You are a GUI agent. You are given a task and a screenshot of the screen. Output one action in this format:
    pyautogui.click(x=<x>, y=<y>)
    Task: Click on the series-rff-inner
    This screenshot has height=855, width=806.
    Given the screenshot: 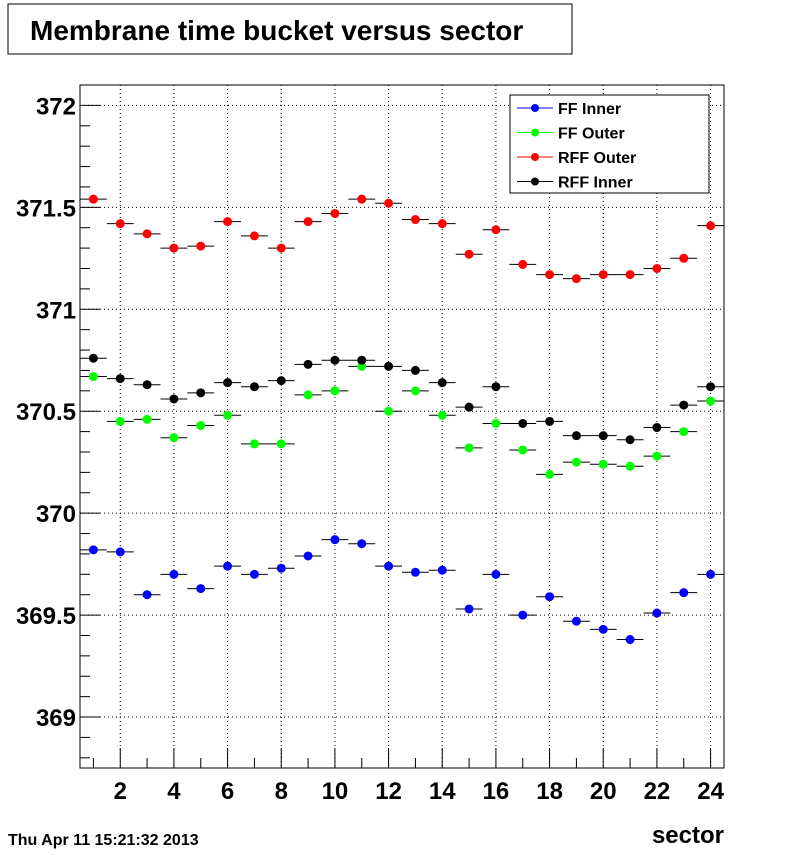 What is the action you would take?
    pyautogui.click(x=402, y=399)
    